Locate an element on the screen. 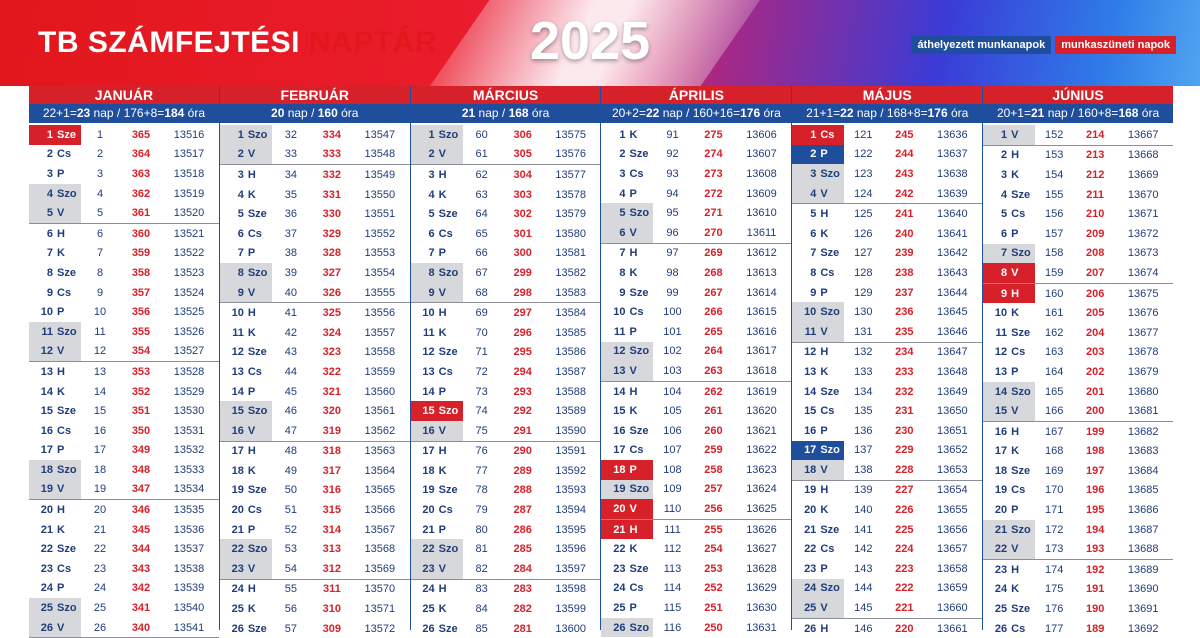  serial-day: 13519 is located at coordinates (189, 193).